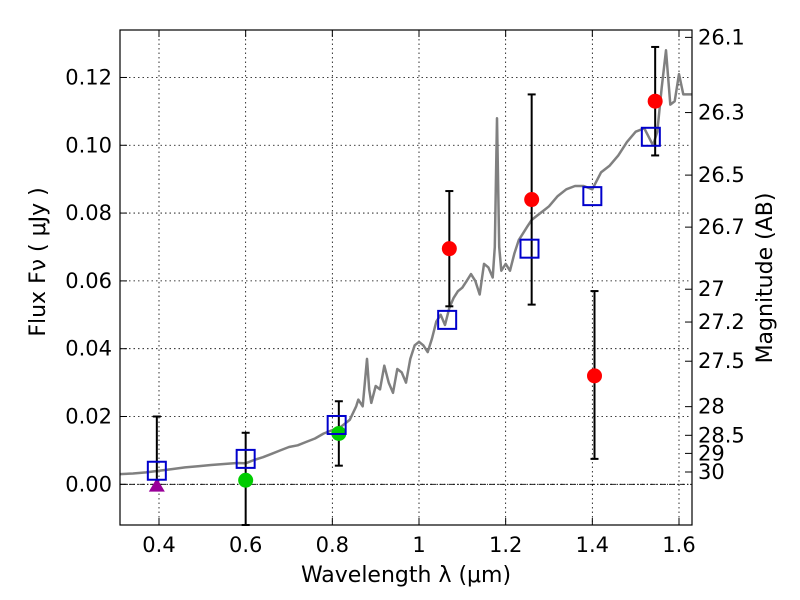  What do you see at coordinates (711, 289) in the screenshot?
I see `magnitude-tick-label: 27` at bounding box center [711, 289].